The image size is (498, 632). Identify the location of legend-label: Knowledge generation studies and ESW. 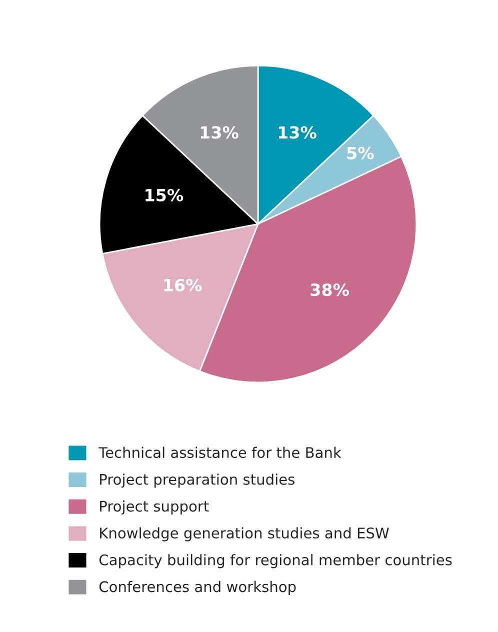
(244, 534).